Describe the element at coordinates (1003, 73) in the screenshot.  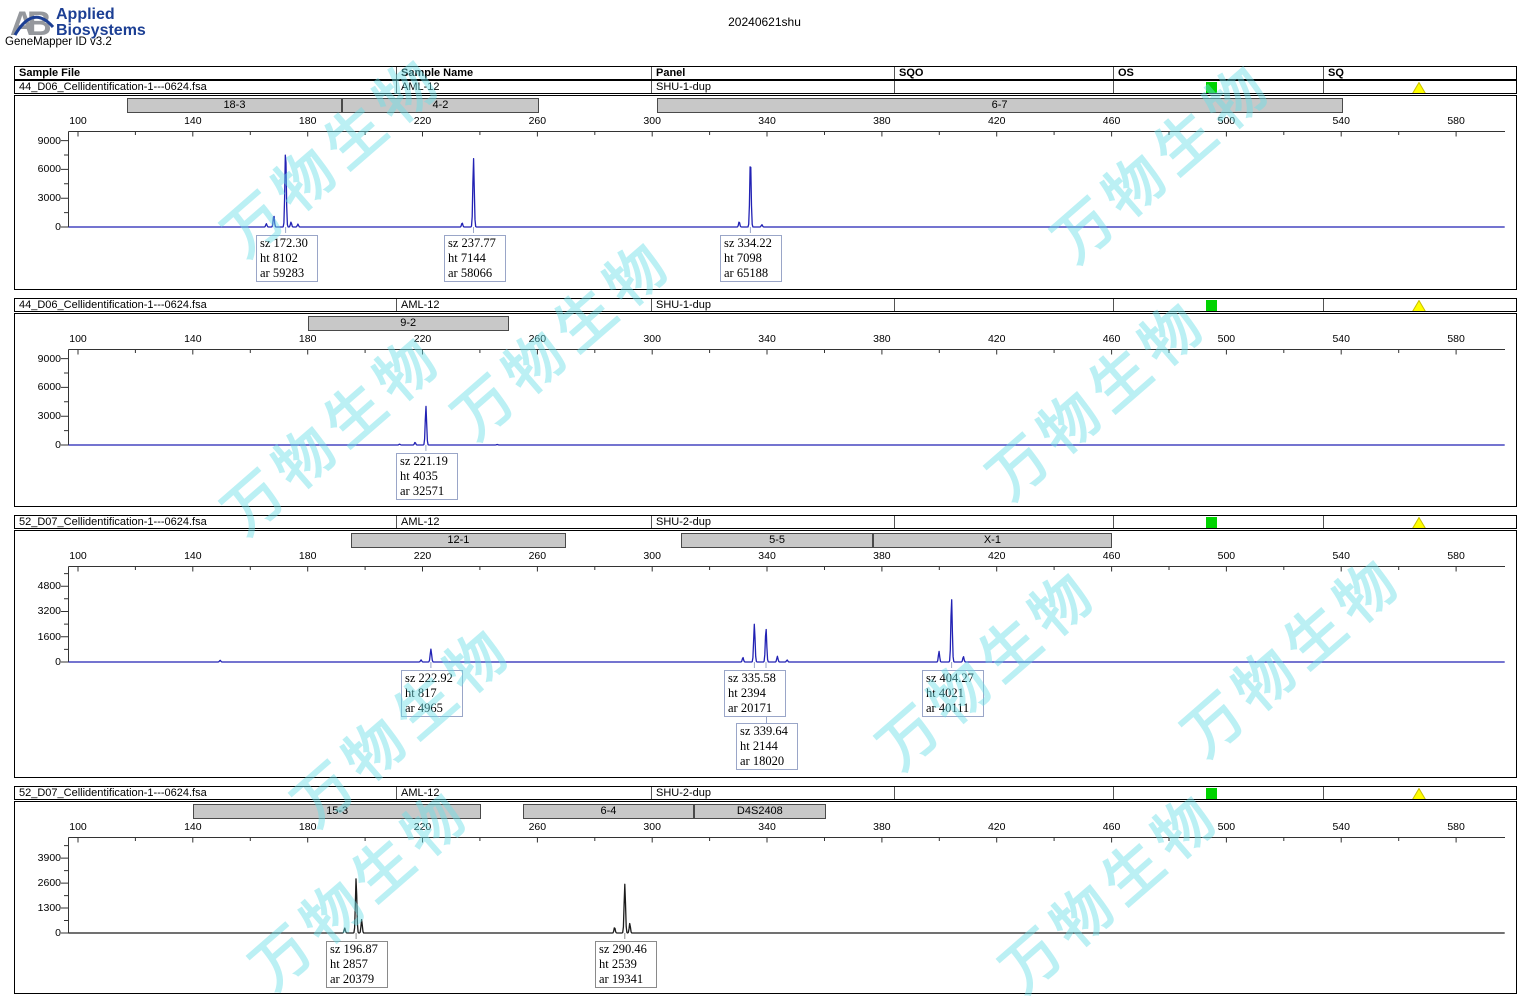
I see `col-sqo: SQO` at that location.